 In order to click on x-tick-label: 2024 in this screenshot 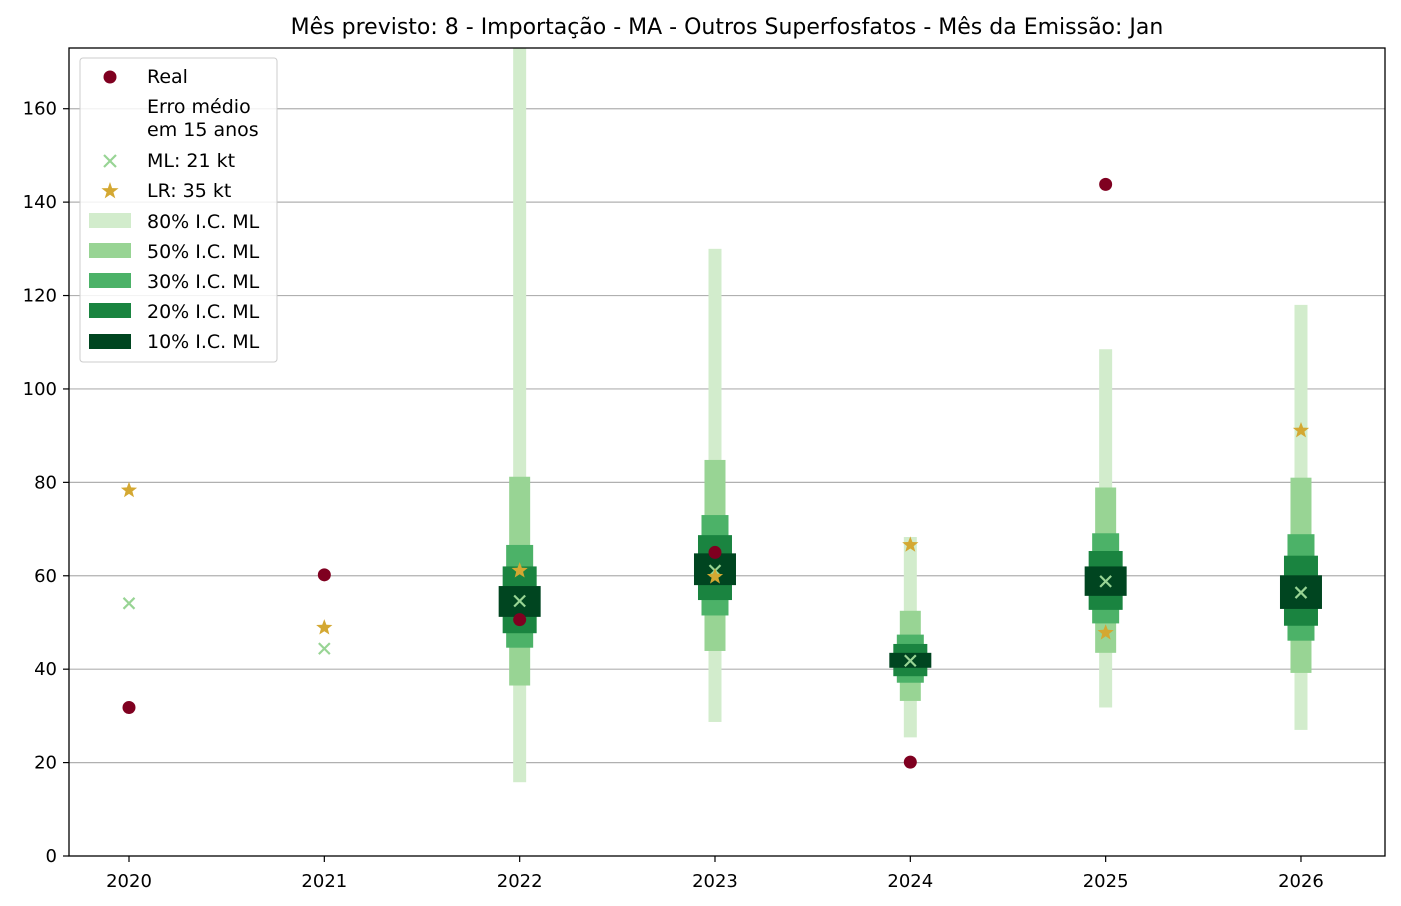, I will do `click(910, 881)`.